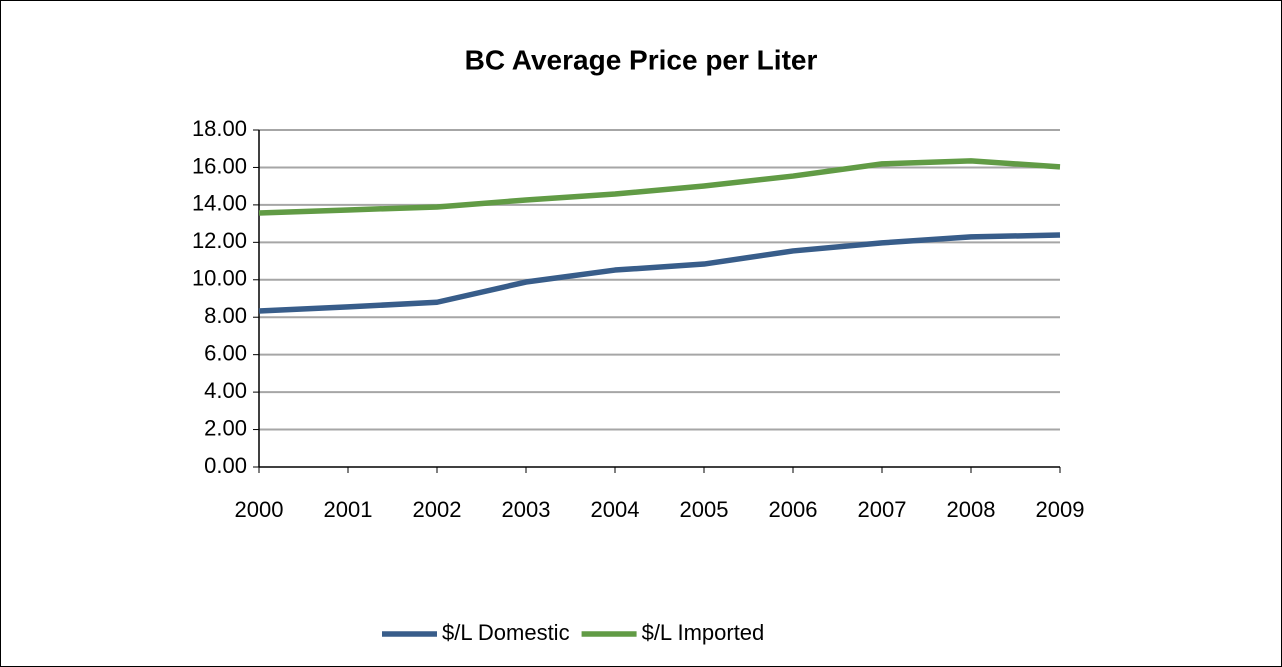 The height and width of the screenshot is (667, 1282). Describe the element at coordinates (882, 509) in the screenshot. I see `x-tick-label: 2007` at that location.